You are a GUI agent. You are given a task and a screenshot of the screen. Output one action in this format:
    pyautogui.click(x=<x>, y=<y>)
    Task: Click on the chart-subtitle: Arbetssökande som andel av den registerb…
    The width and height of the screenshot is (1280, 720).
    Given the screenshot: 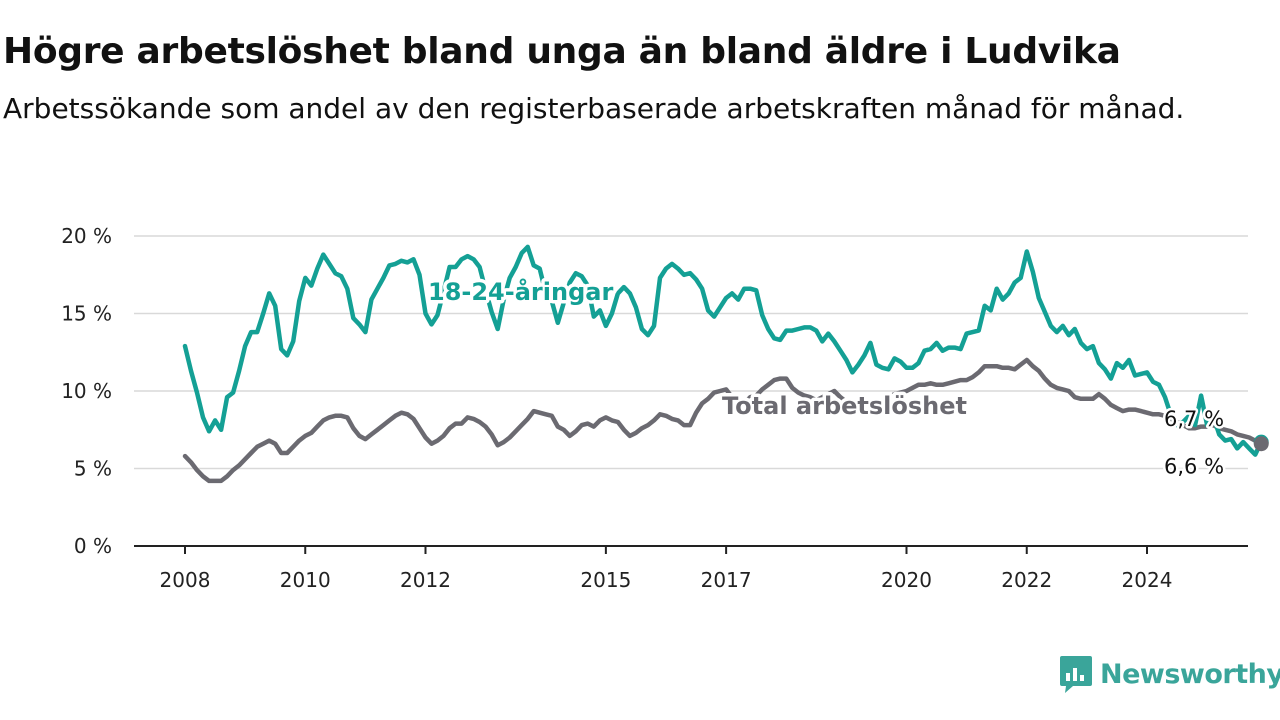 What is the action you would take?
    pyautogui.click(x=594, y=108)
    